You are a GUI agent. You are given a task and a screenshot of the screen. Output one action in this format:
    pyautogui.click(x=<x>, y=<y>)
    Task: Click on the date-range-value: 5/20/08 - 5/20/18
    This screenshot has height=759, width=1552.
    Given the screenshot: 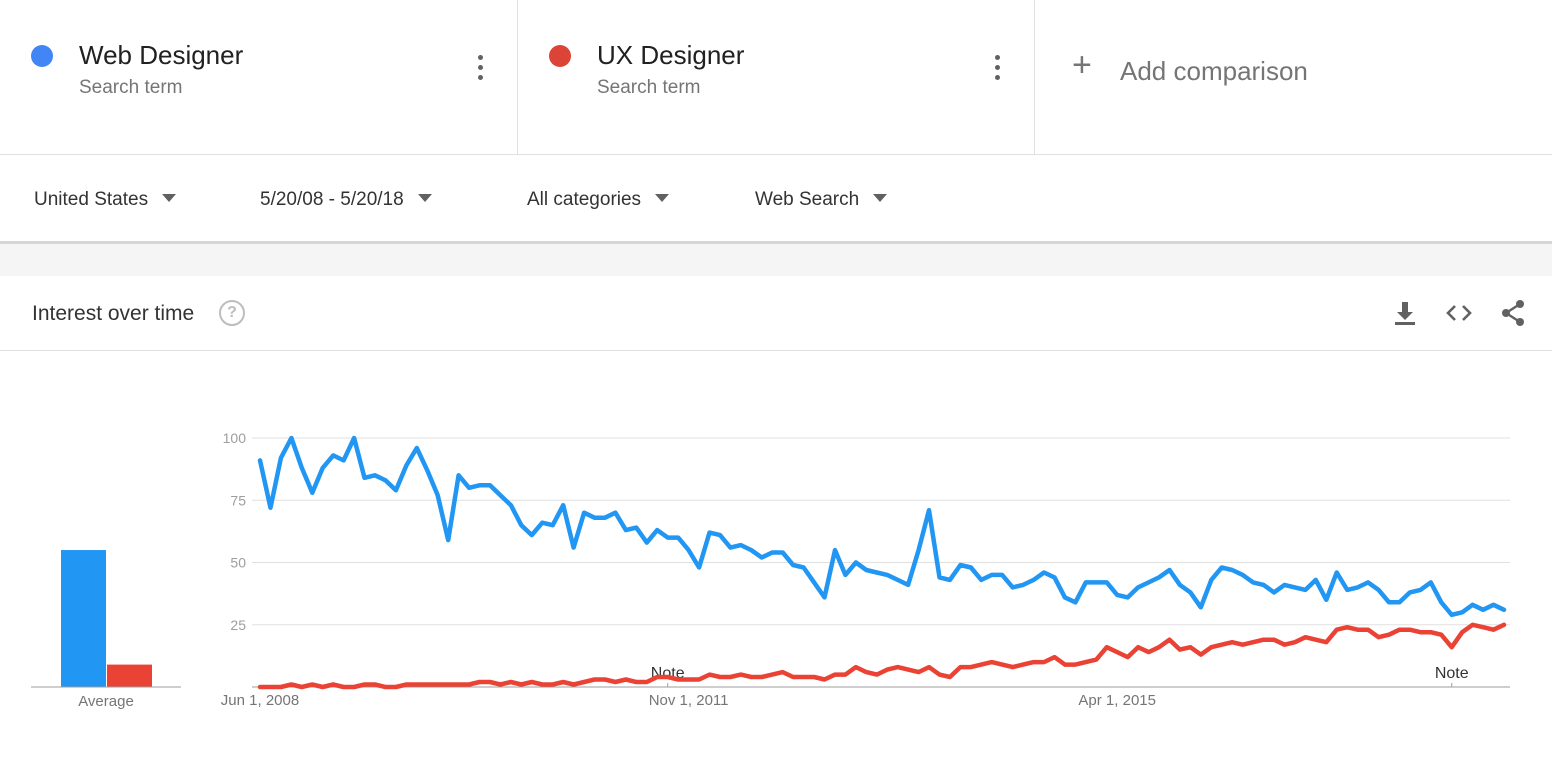 What is the action you would take?
    pyautogui.click(x=332, y=199)
    